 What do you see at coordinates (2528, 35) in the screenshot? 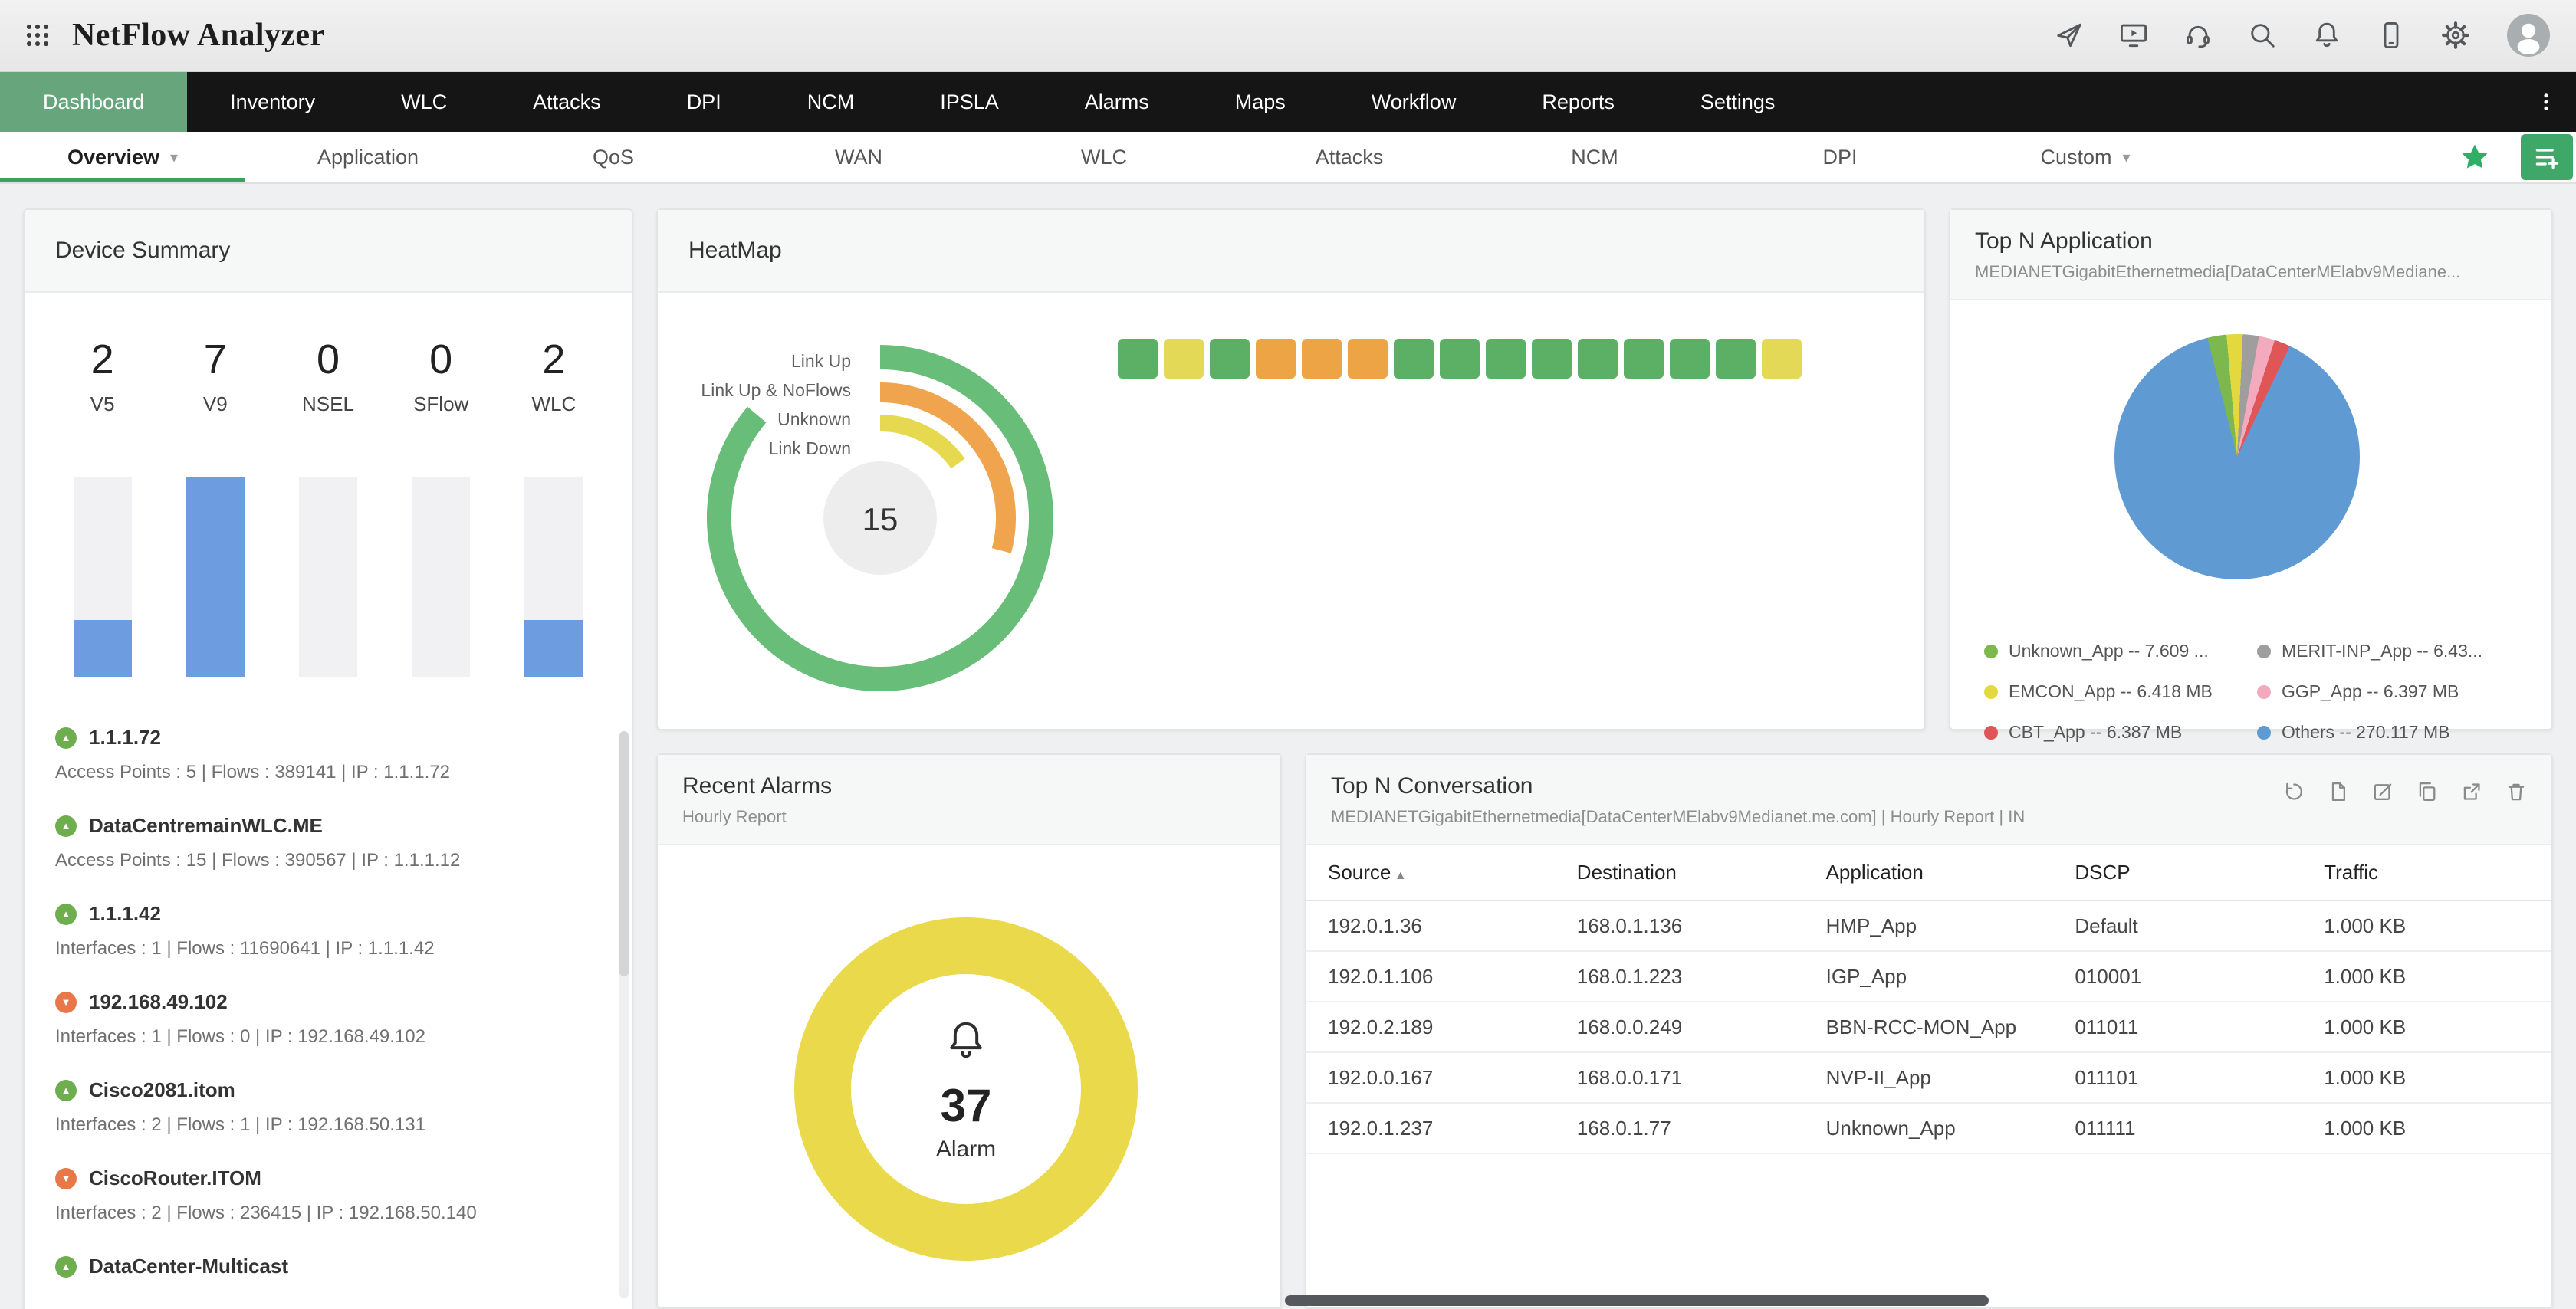
I see `user-avatar` at bounding box center [2528, 35].